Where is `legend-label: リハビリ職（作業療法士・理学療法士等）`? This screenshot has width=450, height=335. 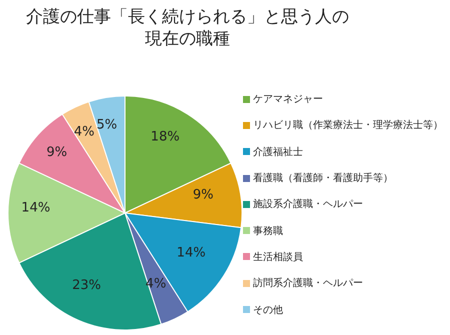
legend-label: リハビリ職（作業療法士・理学療法士等） is located at coordinates (348, 126).